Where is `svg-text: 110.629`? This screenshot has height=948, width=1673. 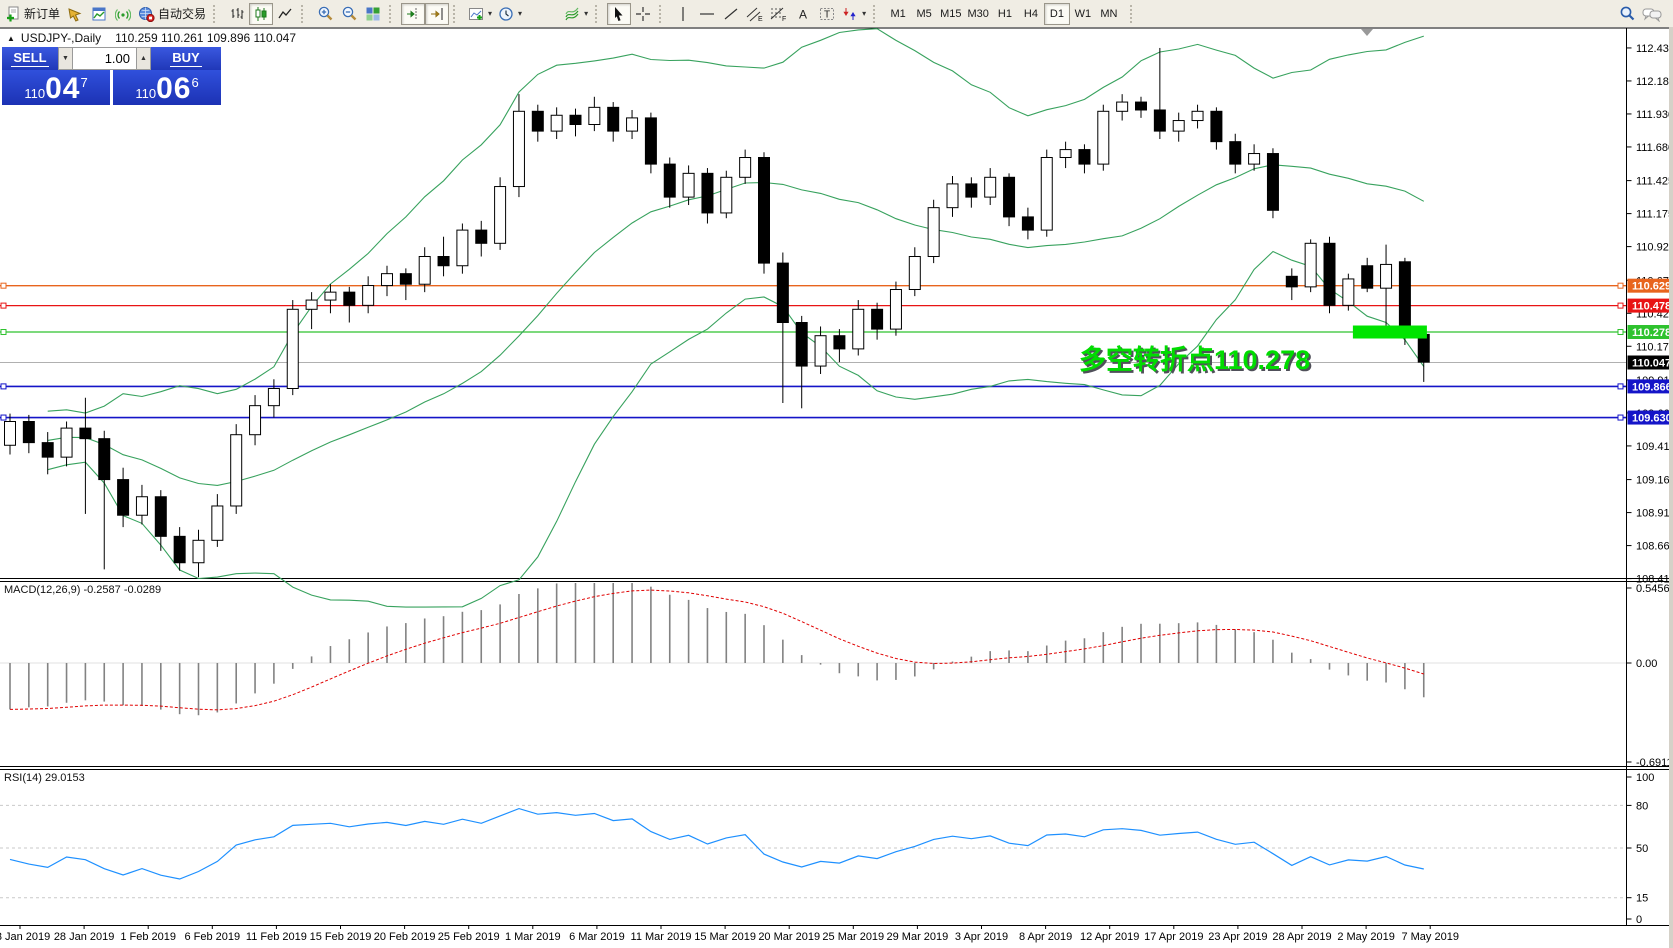
svg-text: 110.629 is located at coordinates (1651, 287).